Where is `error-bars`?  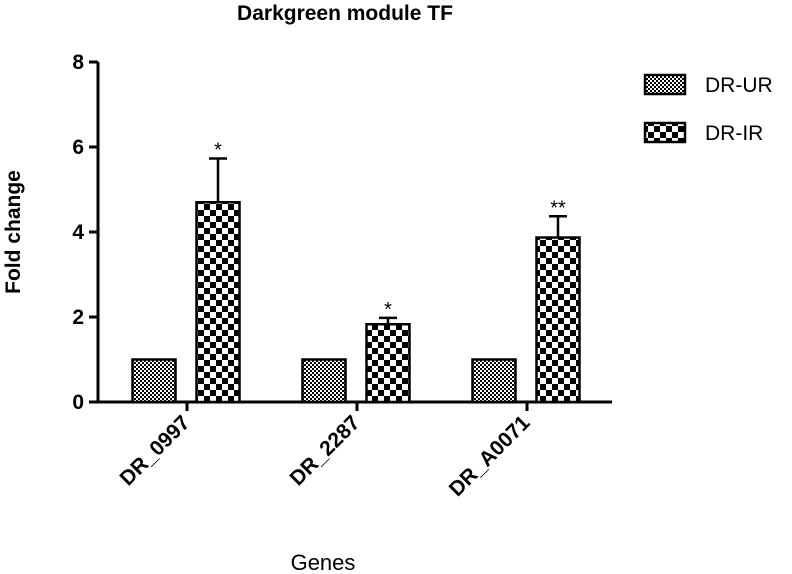 error-bars is located at coordinates (388, 241).